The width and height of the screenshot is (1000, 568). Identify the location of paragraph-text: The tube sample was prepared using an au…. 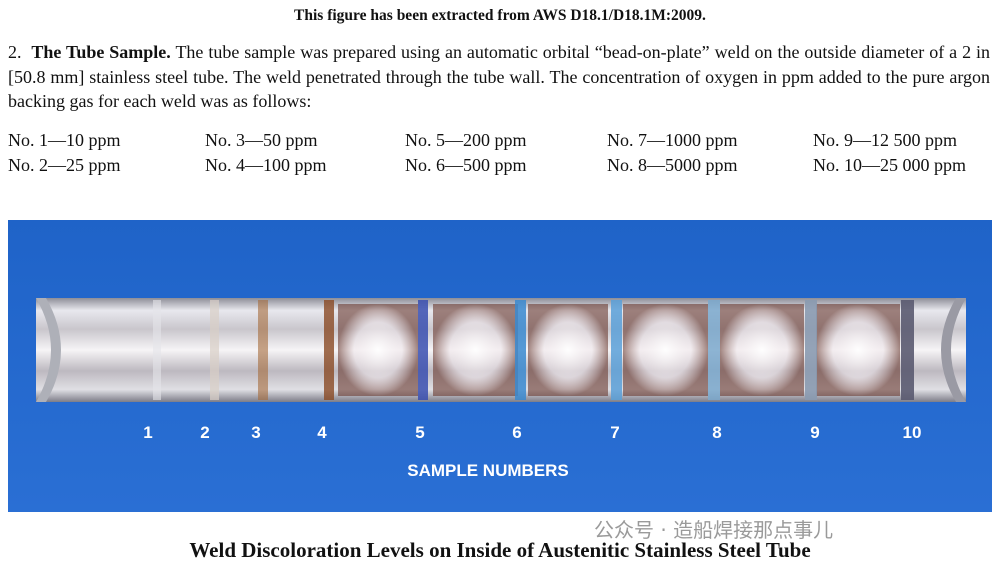
(499, 76).